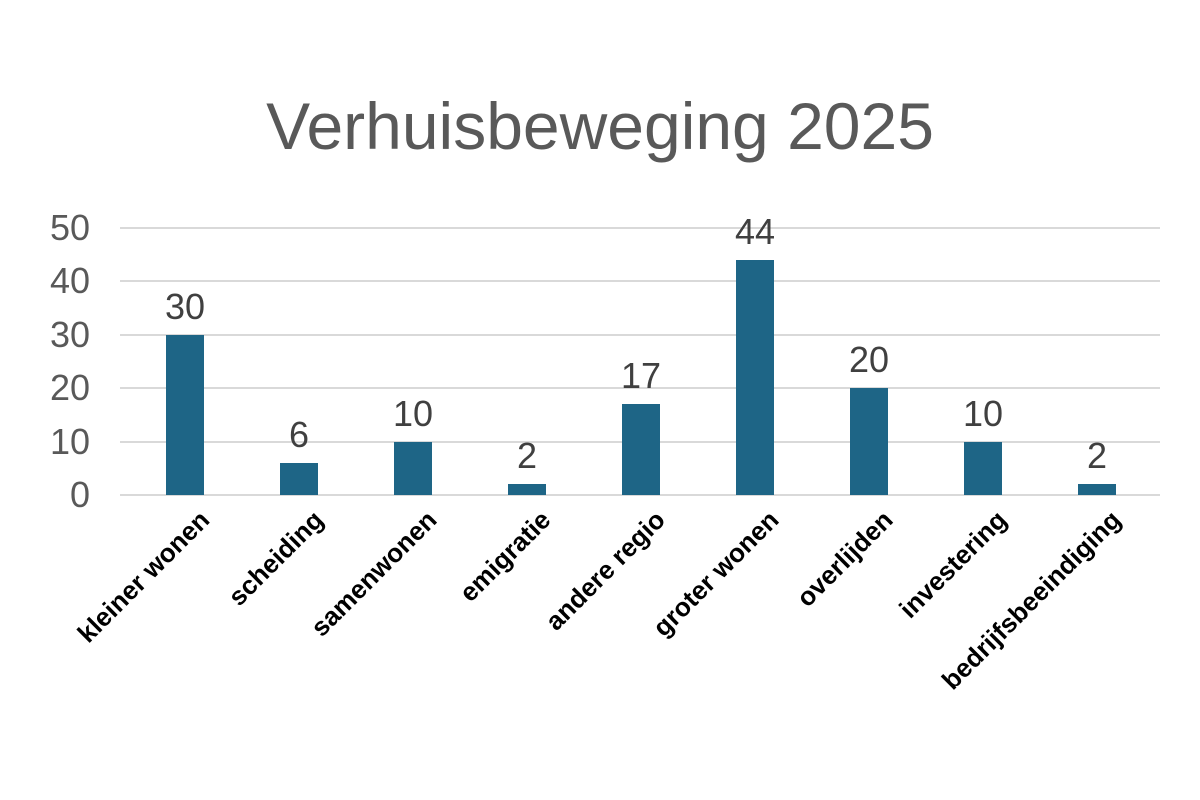 The width and height of the screenshot is (1200, 800). I want to click on category-label: scheiding, so click(275, 558).